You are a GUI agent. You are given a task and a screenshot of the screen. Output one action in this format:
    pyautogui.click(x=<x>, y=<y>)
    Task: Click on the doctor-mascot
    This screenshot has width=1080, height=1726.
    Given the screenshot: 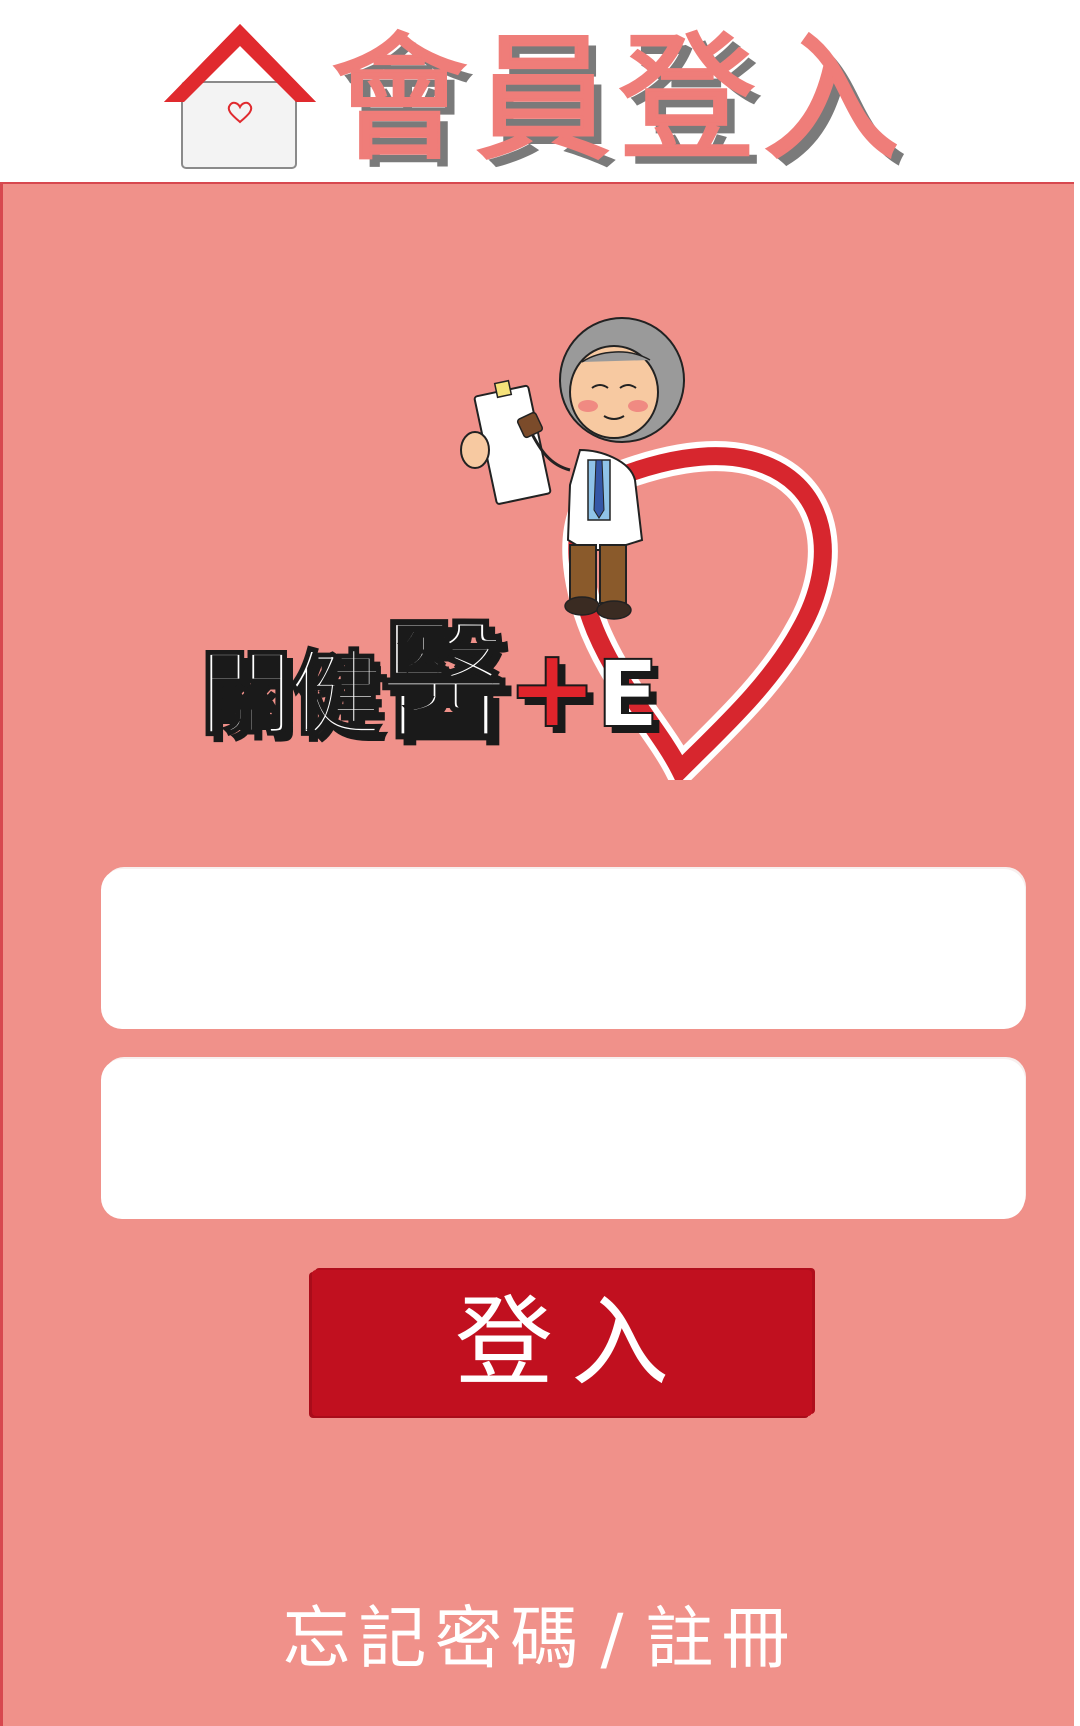 What is the action you would take?
    pyautogui.click(x=572, y=468)
    